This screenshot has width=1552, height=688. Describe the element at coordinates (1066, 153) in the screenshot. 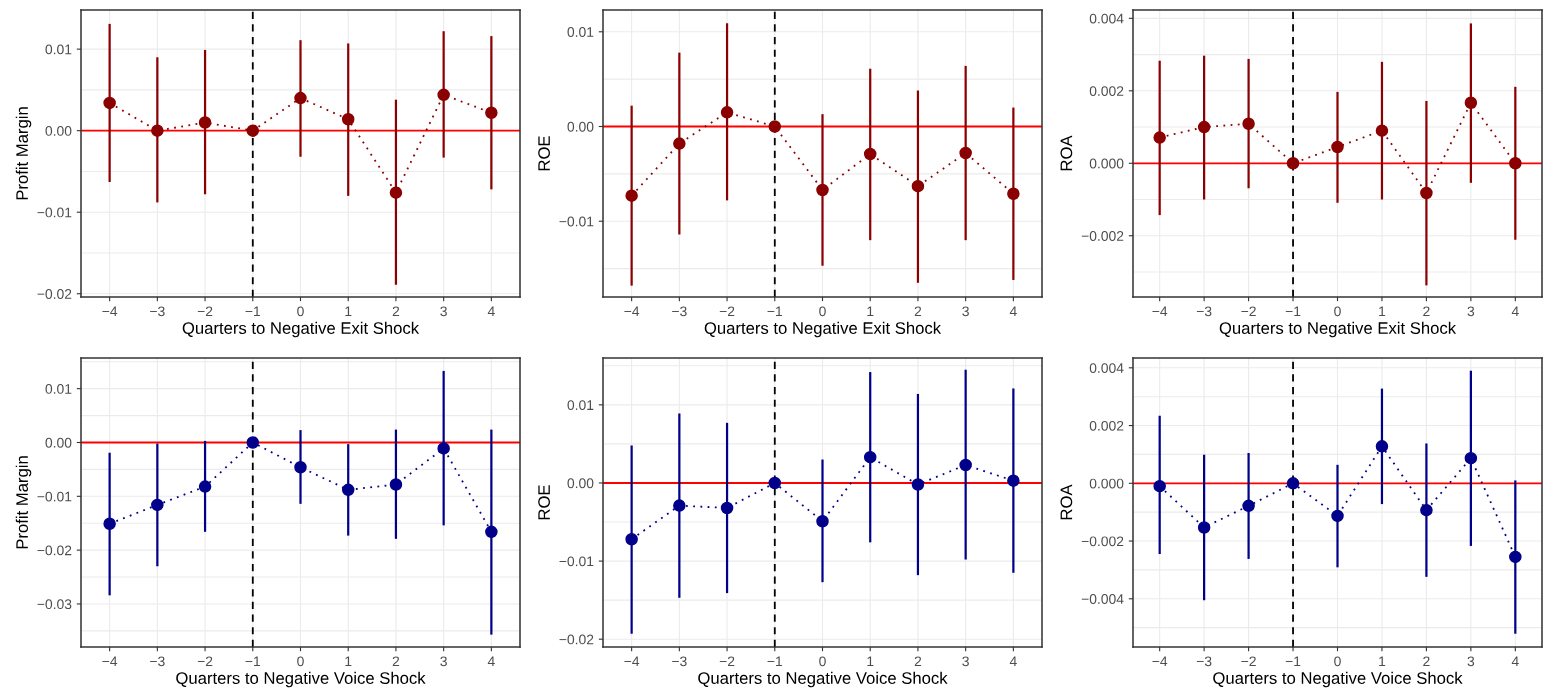

I see `y-axis-title: ROA` at that location.